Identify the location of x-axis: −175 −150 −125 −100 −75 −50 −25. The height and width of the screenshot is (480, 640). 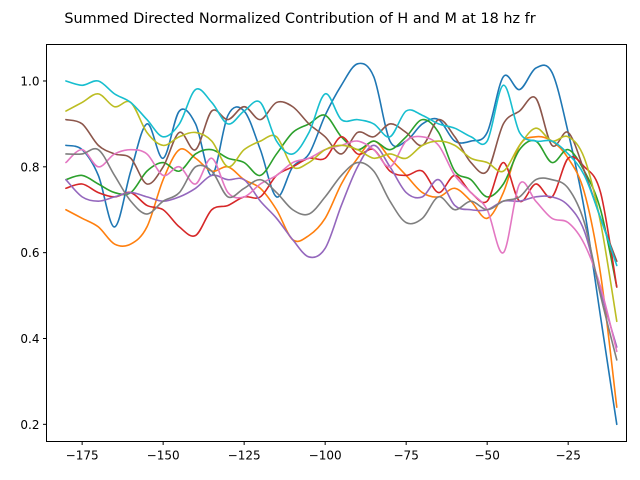
(323, 452).